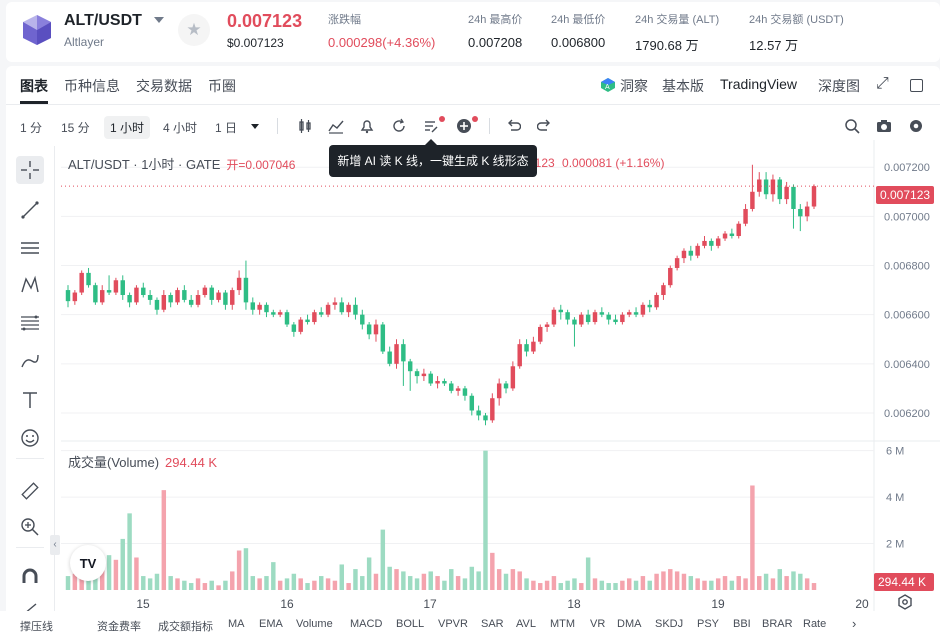 Image resolution: width=940 pixels, height=635 pixels. I want to click on ruler-icon, so click(30, 491).